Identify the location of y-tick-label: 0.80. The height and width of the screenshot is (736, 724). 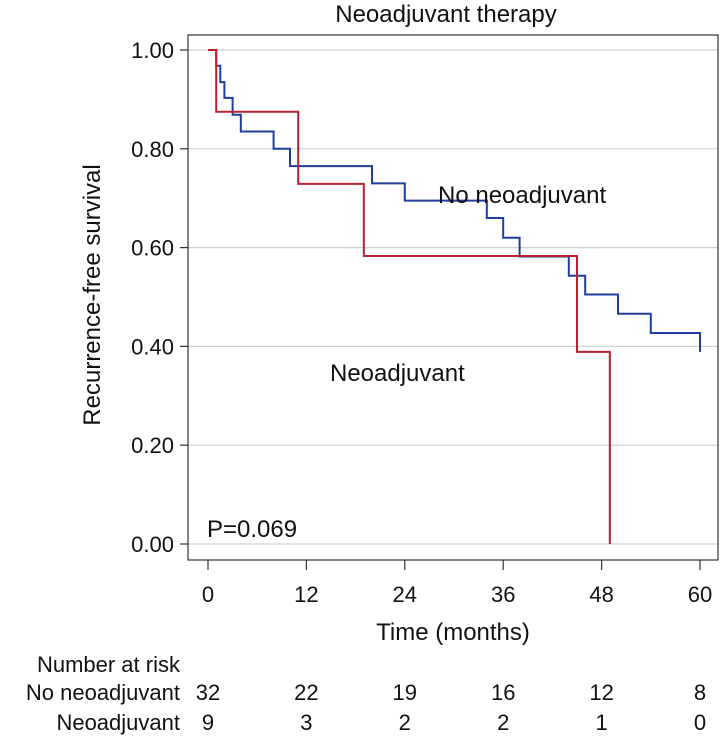
(152, 149).